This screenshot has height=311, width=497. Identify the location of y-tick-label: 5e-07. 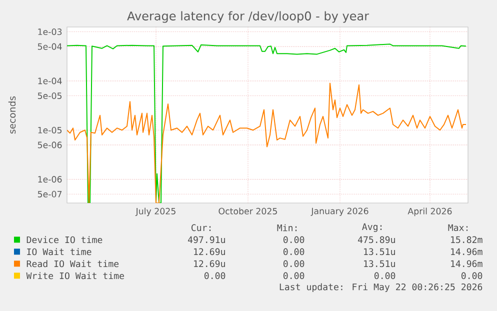
(50, 194).